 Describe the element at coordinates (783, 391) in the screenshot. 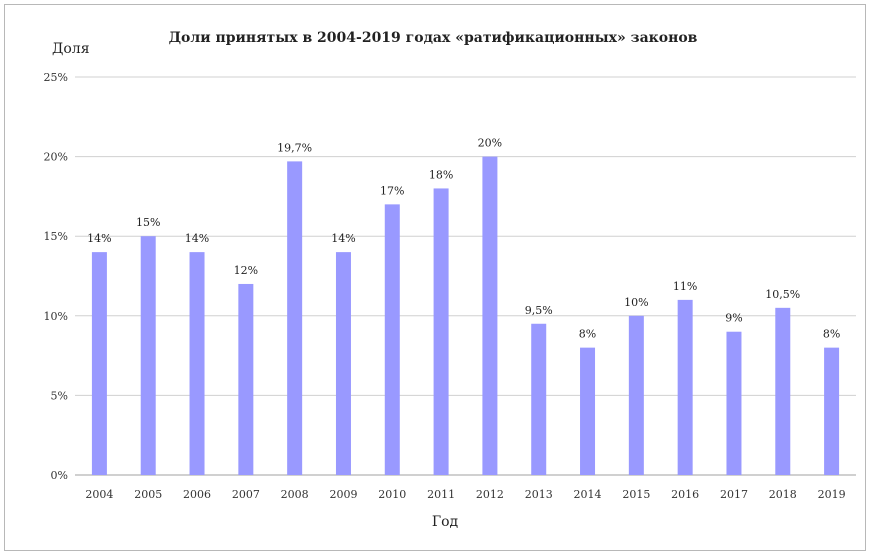

I see `bar-2018` at that location.